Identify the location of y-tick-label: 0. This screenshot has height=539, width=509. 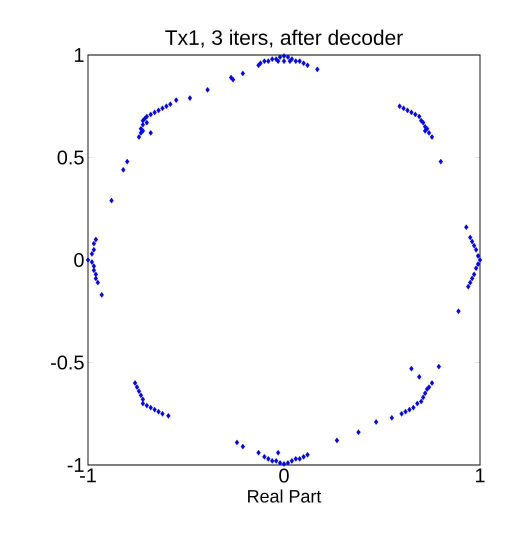
(79, 260).